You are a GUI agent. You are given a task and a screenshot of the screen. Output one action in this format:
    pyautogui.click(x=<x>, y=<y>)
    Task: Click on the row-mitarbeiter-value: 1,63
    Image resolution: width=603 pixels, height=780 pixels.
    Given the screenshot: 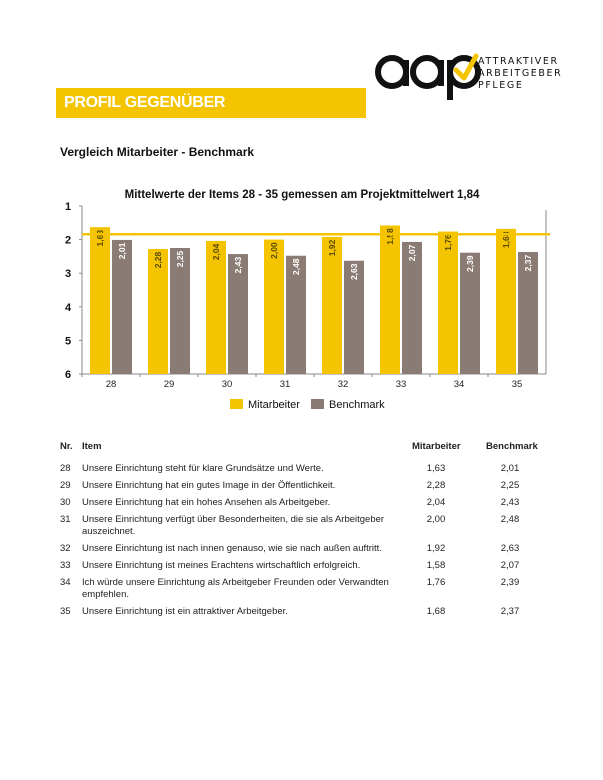 What is the action you would take?
    pyautogui.click(x=436, y=468)
    